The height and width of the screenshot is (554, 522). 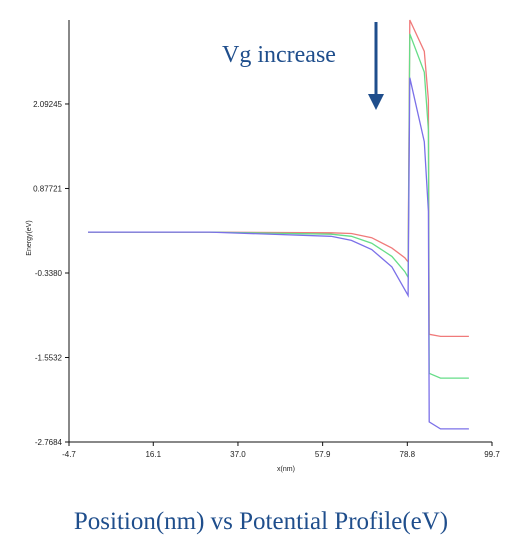 What do you see at coordinates (69, 454) in the screenshot?
I see `x-tick-label: -4.7` at bounding box center [69, 454].